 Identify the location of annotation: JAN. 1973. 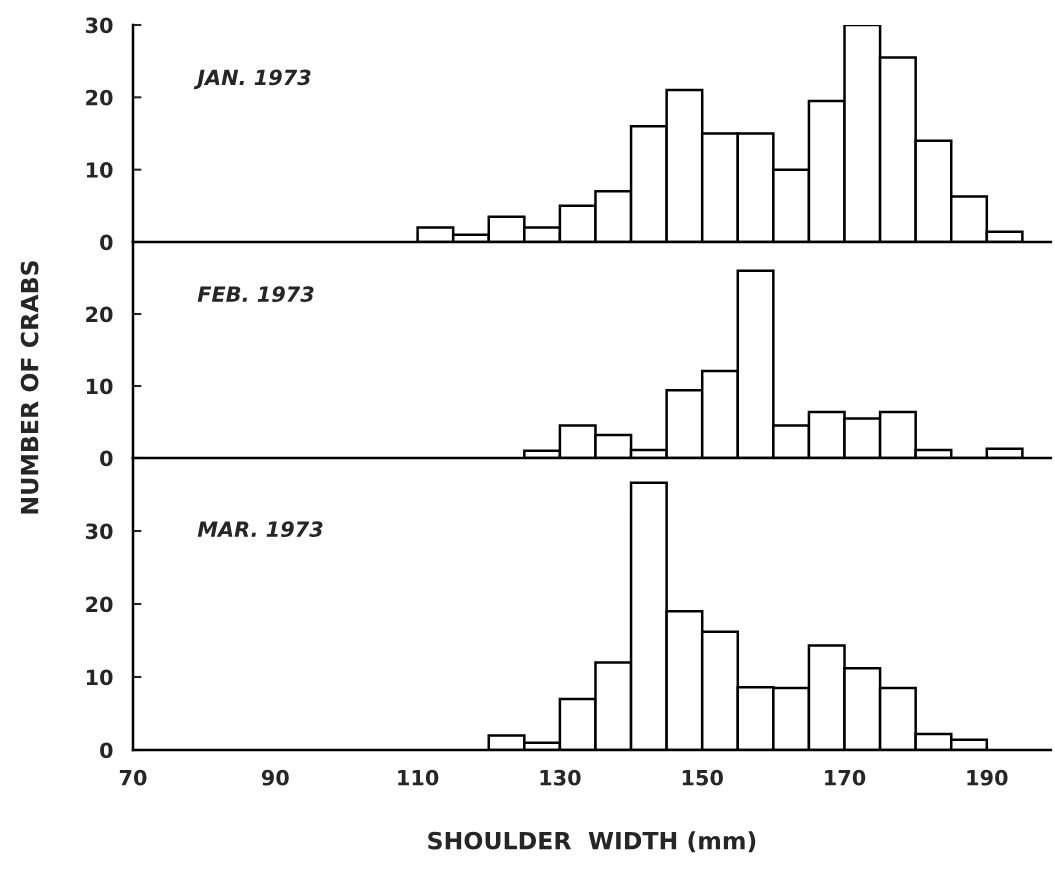
(252, 79).